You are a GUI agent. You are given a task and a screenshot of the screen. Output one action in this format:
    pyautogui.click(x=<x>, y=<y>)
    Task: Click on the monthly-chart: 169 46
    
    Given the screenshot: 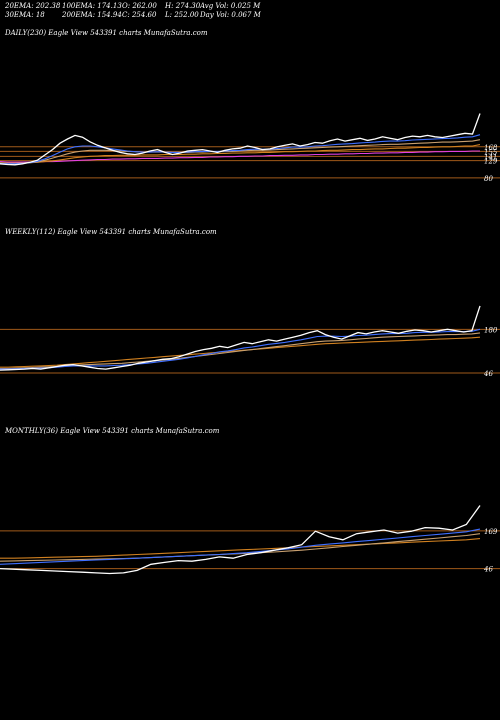 What is the action you would take?
    pyautogui.click(x=250, y=540)
    